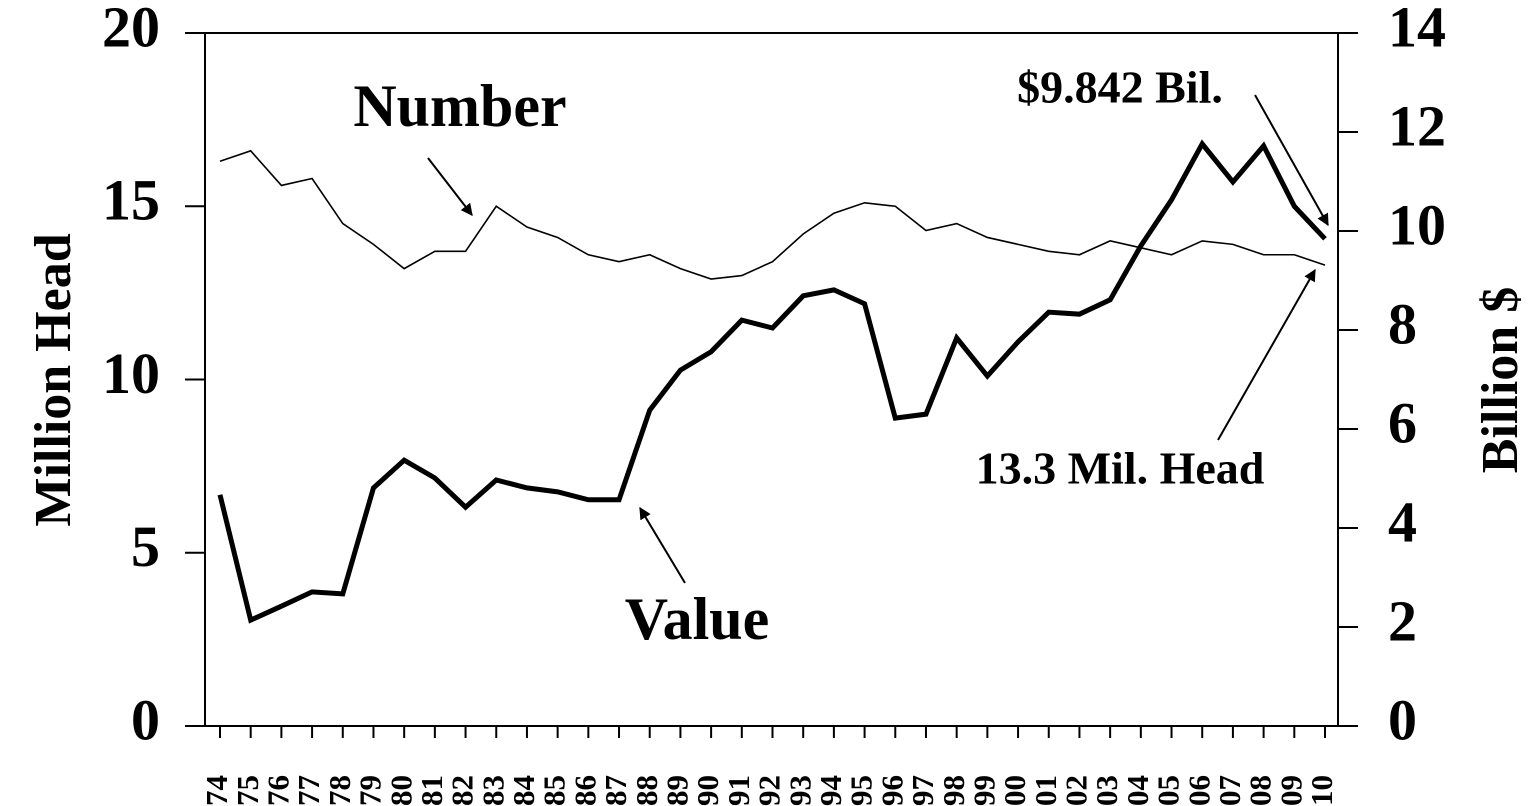 This screenshot has width=1537, height=806. I want to click on y-tick-label: 10, so click(131, 373).